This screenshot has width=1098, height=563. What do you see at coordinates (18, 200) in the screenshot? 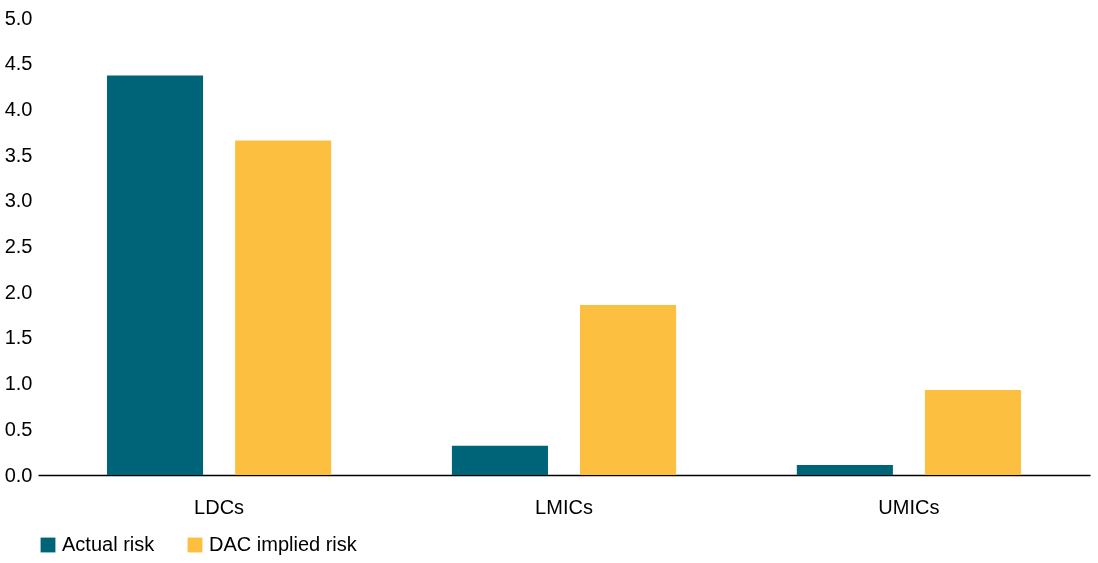
I see `y-tick-label: 3.0` at bounding box center [18, 200].